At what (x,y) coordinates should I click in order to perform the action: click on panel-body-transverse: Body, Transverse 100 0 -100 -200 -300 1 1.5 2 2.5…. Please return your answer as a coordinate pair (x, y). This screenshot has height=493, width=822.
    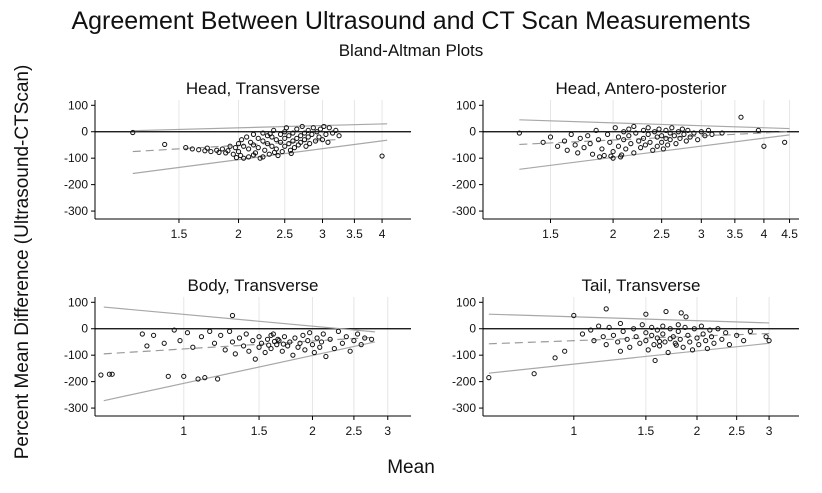
    Looking at the image, I should click on (237, 357).